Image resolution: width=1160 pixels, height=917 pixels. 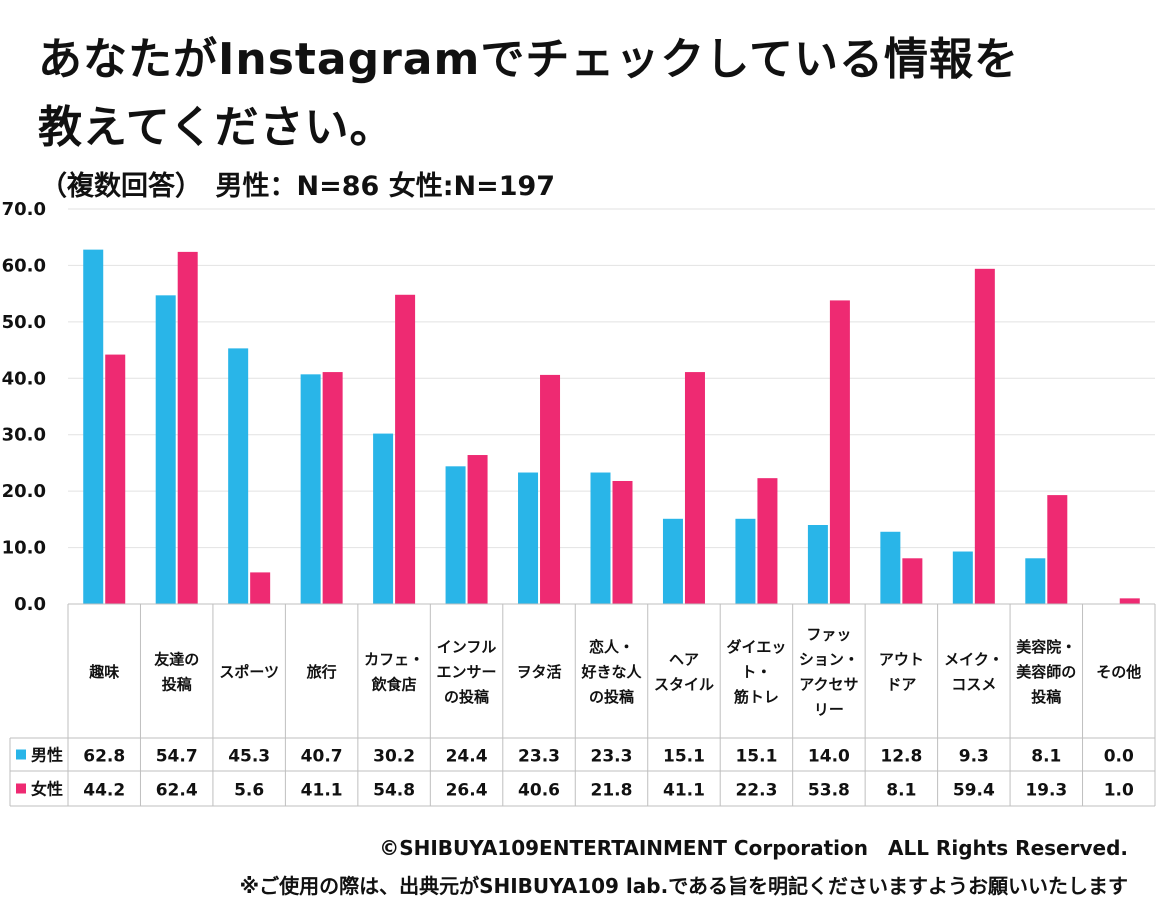 I want to click on data-value-label: 26.4, so click(x=467, y=791).